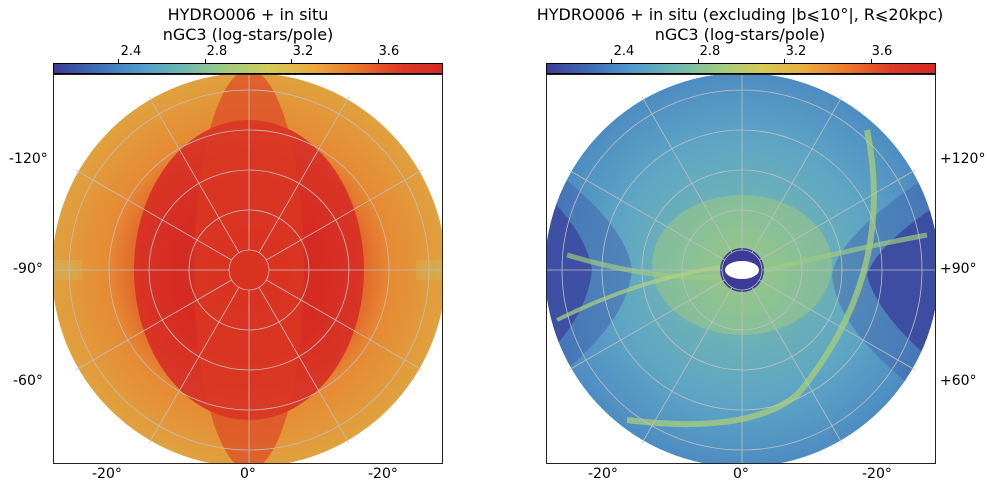  What do you see at coordinates (741, 474) in the screenshot?
I see `right-x-tick: 0°` at bounding box center [741, 474].